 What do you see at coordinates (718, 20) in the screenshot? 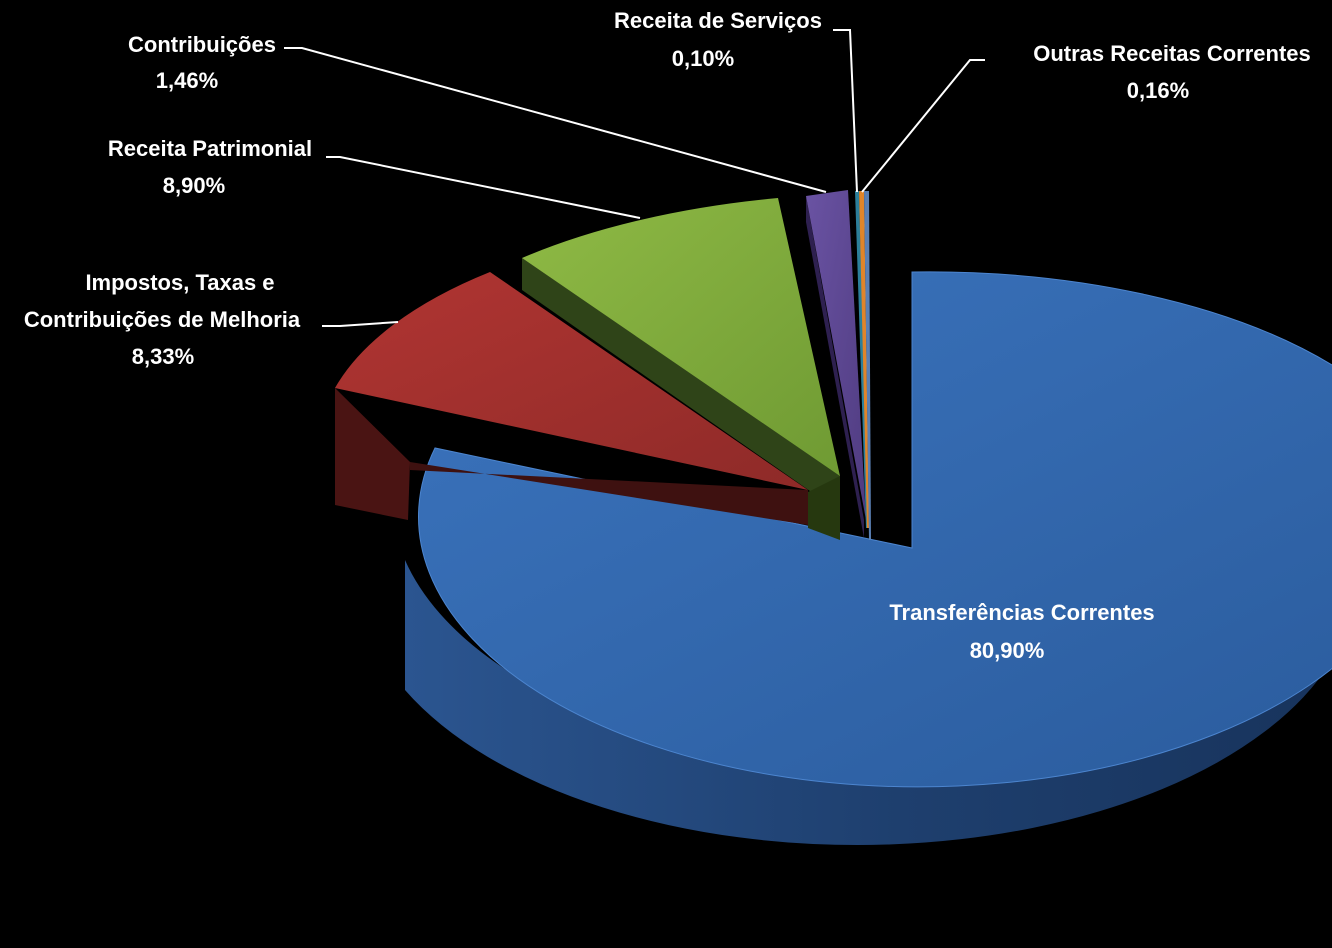
I see `label-servicos: Receita de Serviços` at bounding box center [718, 20].